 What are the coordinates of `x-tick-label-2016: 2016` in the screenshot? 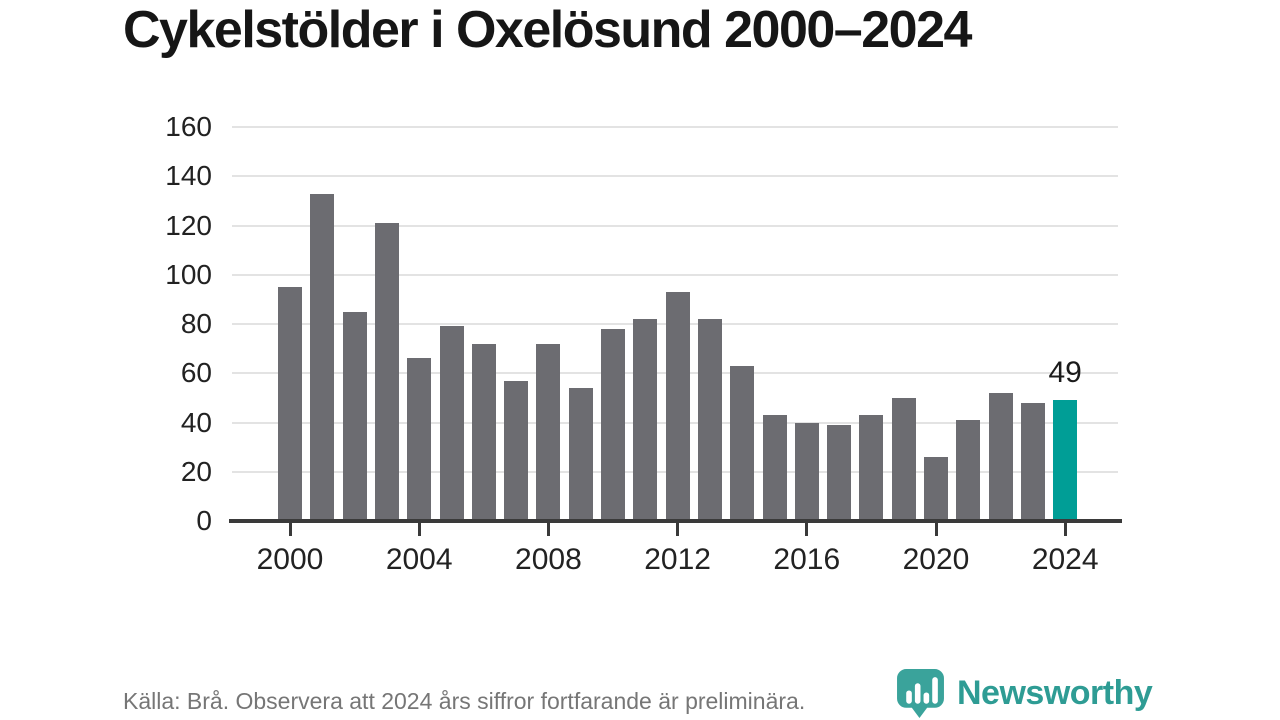 It's located at (807, 559).